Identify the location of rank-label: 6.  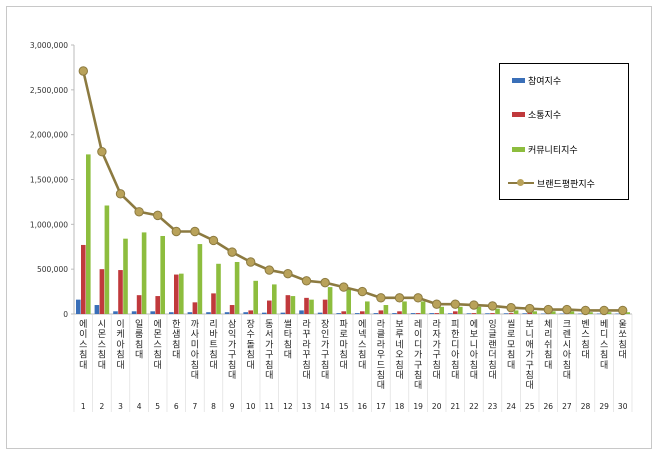
(176, 406).